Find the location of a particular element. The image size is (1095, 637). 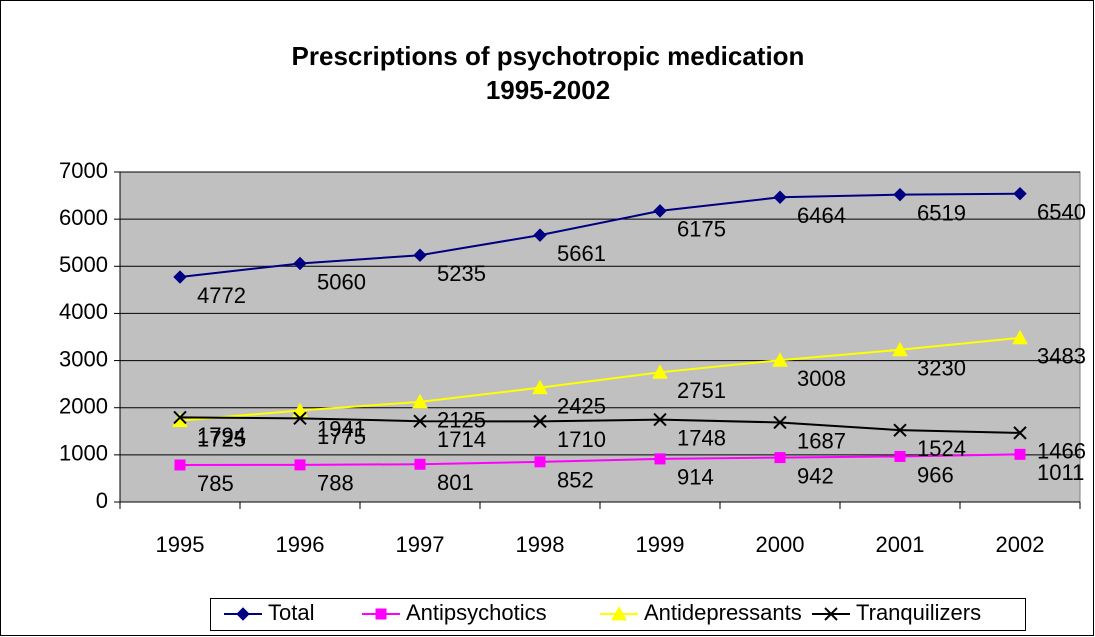

data-label: 5661 is located at coordinates (581, 253).